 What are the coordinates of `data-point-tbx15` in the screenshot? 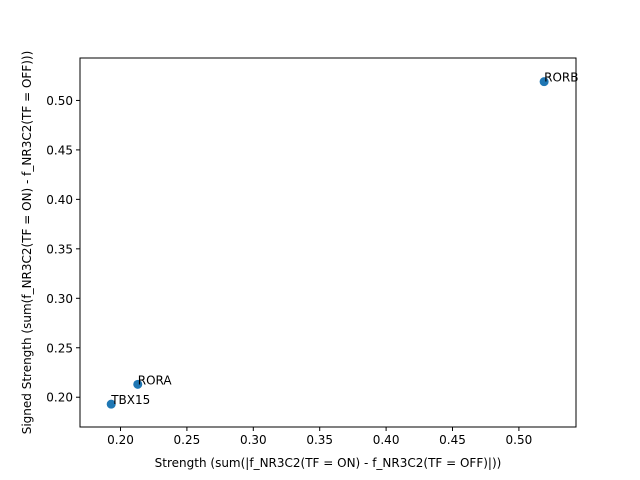 It's located at (111, 404).